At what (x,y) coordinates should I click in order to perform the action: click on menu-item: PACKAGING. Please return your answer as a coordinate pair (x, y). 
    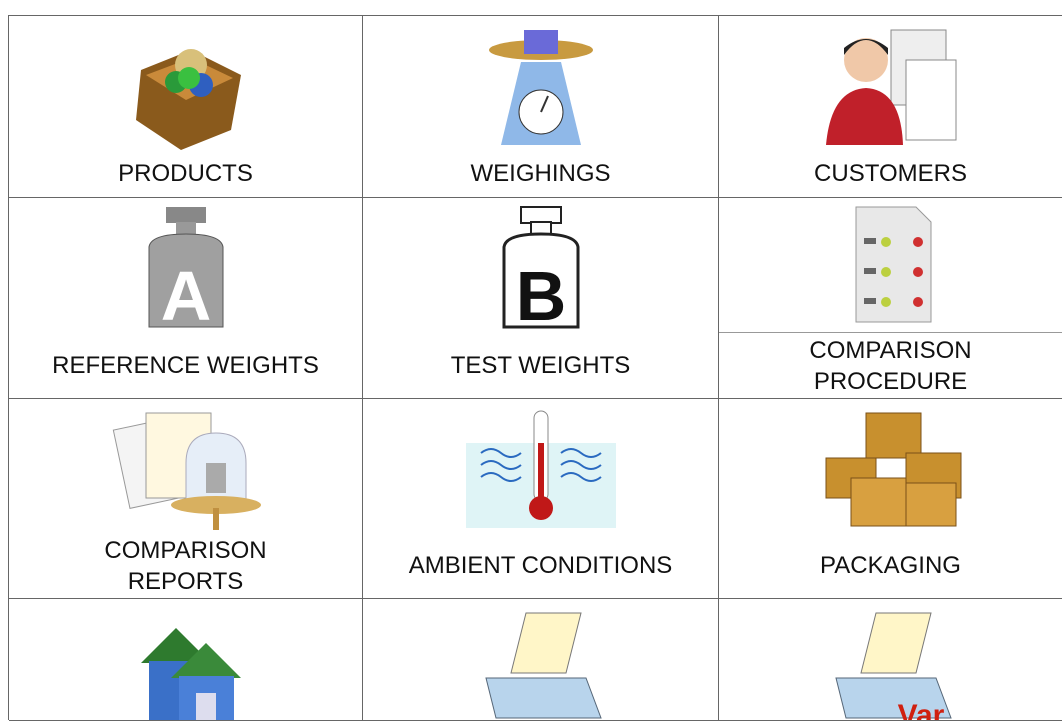
    Looking at the image, I should click on (890, 499).